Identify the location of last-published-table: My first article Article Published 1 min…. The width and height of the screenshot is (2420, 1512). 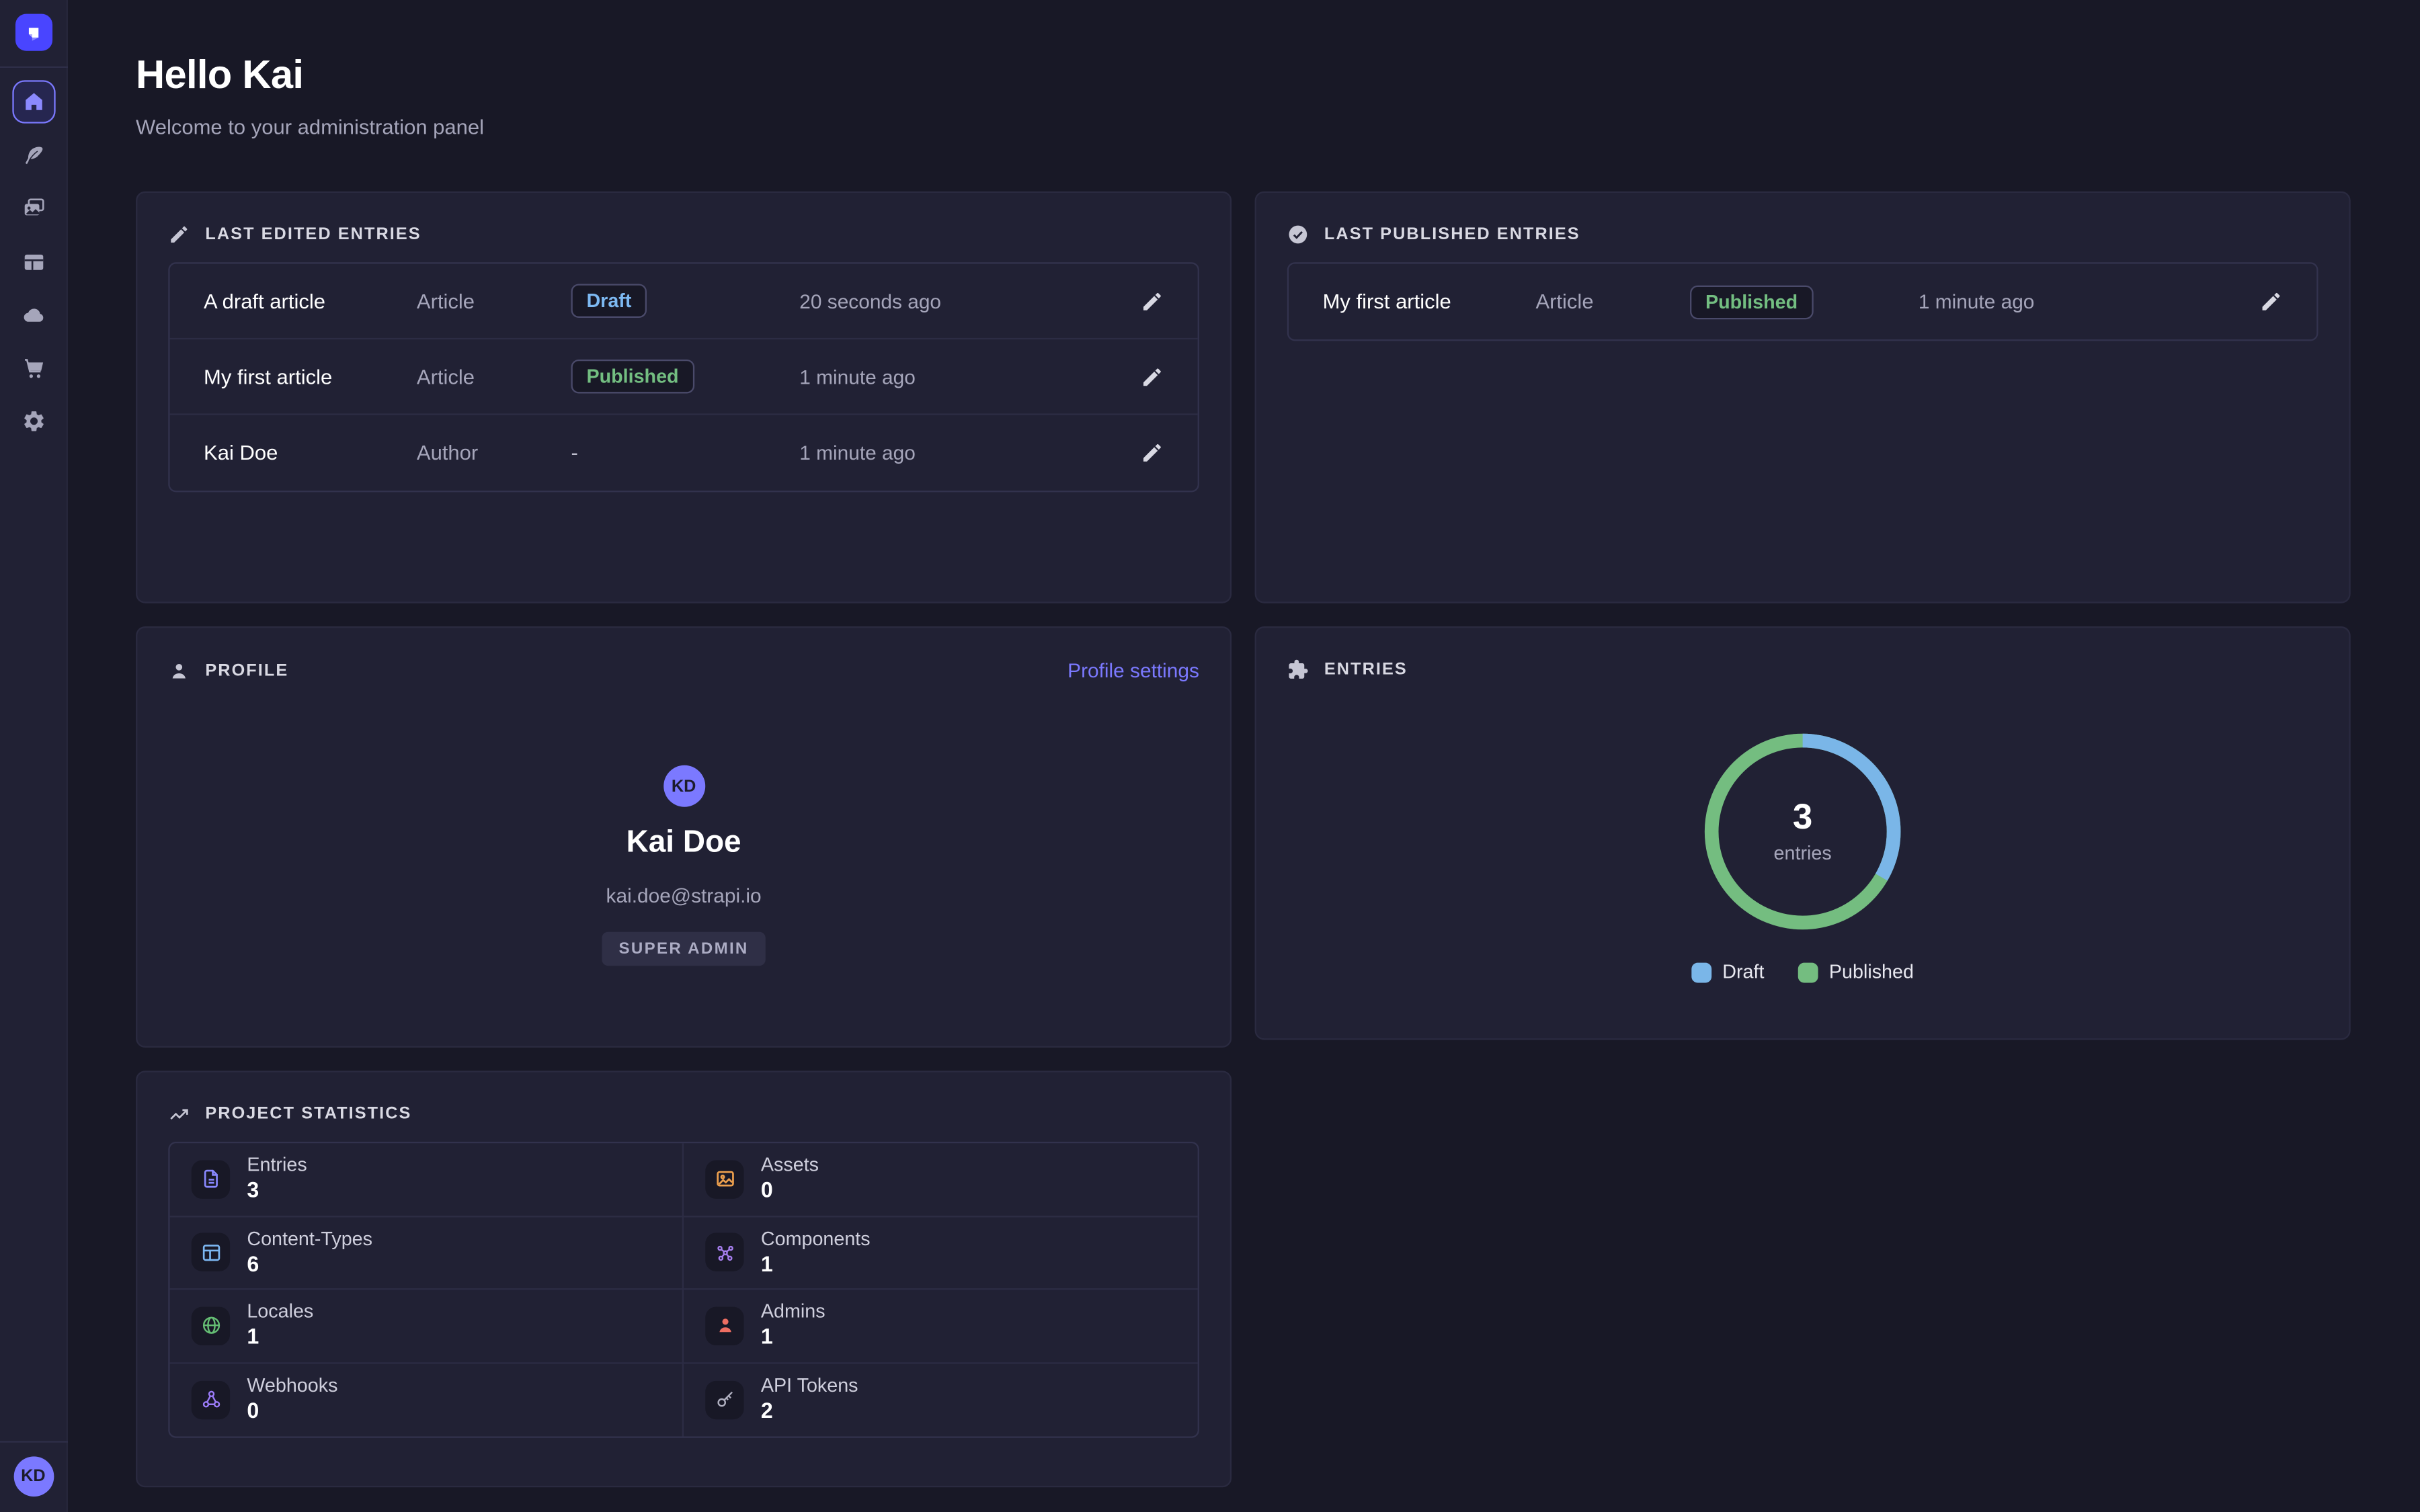
(1803, 301).